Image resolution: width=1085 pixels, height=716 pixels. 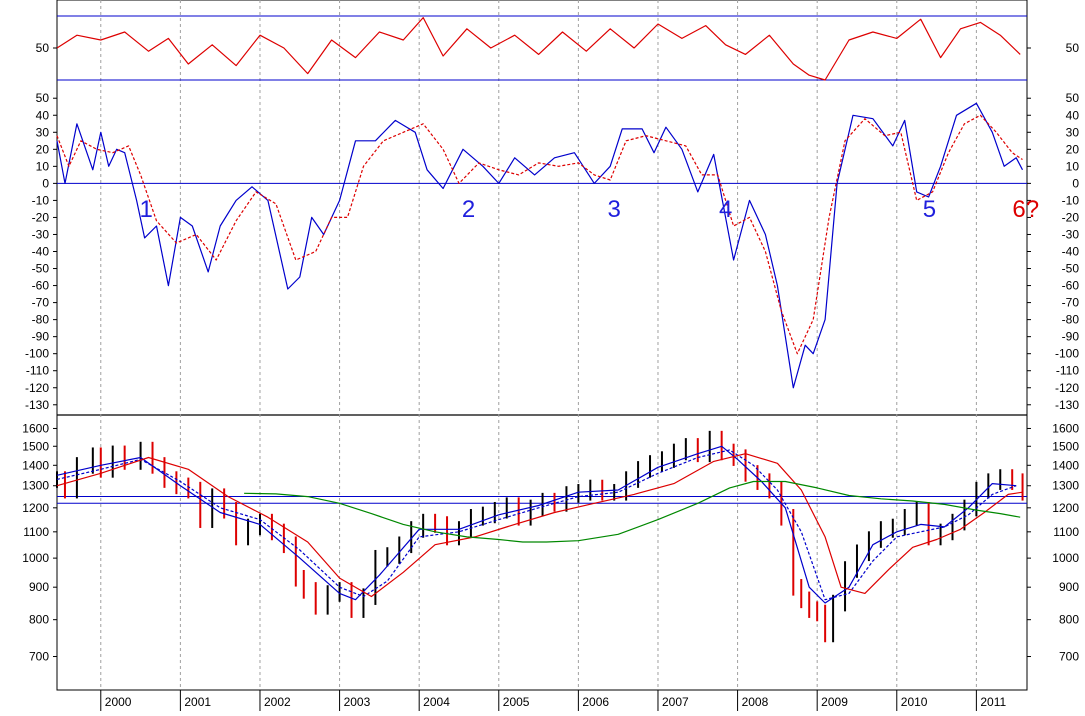 What do you see at coordinates (37, 405) in the screenshot?
I see `y-tick-label-left: -130` at bounding box center [37, 405].